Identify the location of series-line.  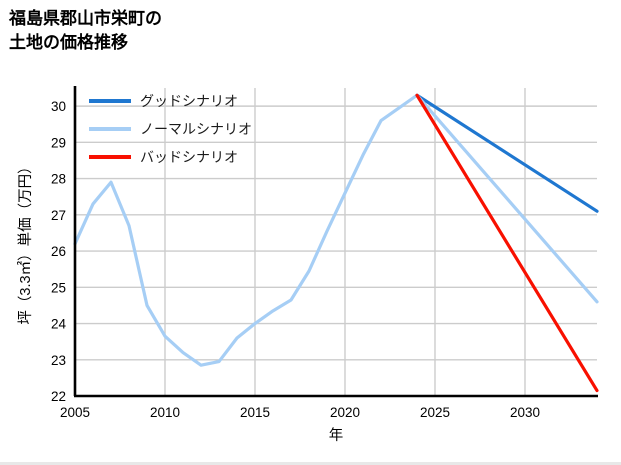
(507, 153).